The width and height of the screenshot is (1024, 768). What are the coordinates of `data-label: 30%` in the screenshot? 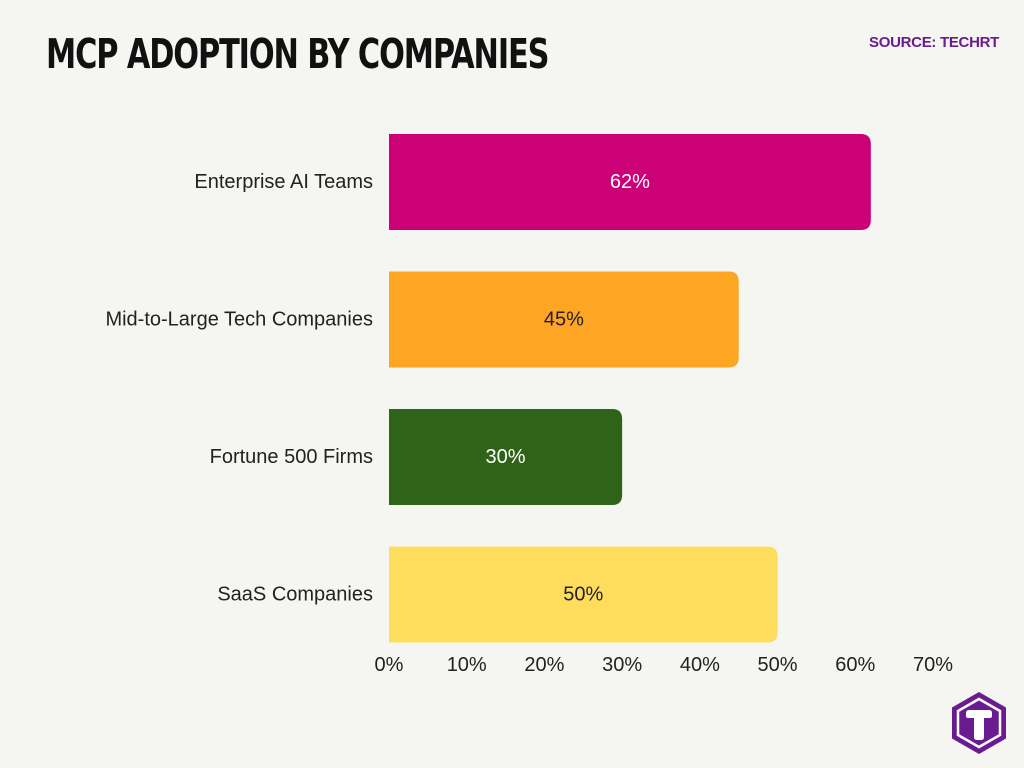 It's located at (506, 457).